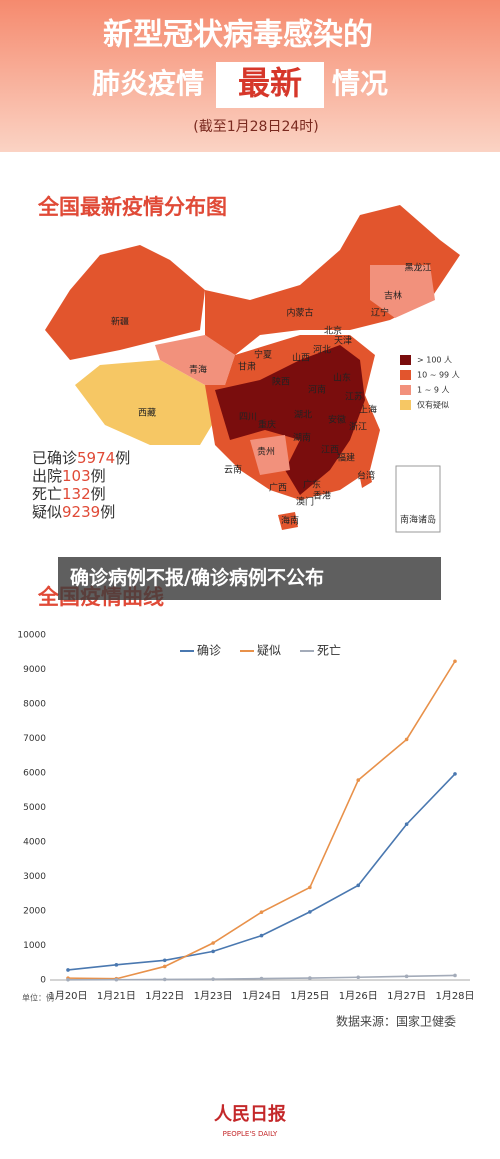  What do you see at coordinates (67, 996) in the screenshot?
I see `x-tick-label: 1月20日` at bounding box center [67, 996].